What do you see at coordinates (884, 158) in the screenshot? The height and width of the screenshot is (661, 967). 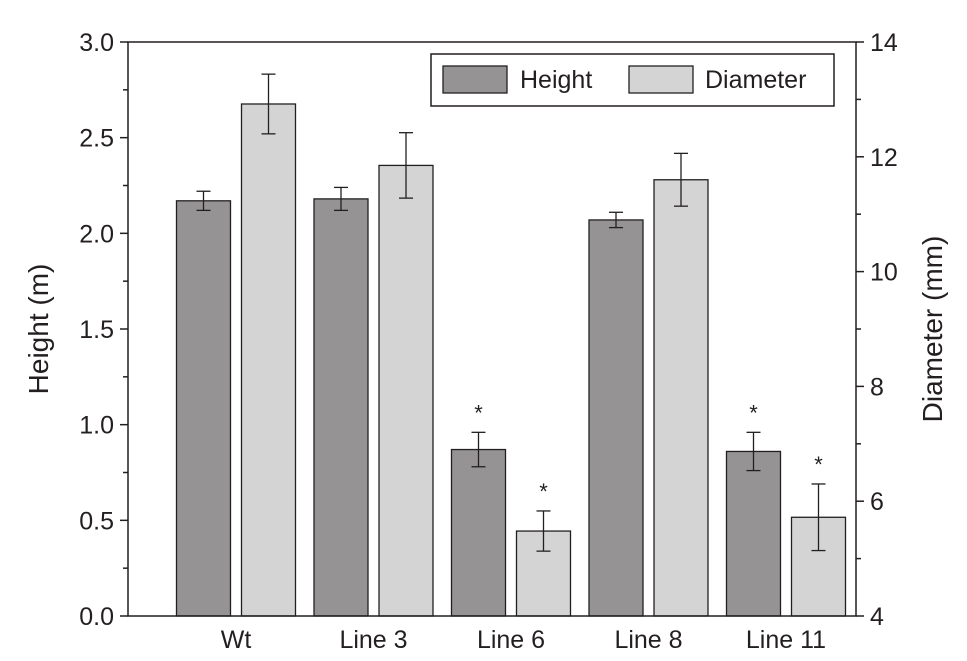 I see `y-right-tick-label: 12` at bounding box center [884, 158].